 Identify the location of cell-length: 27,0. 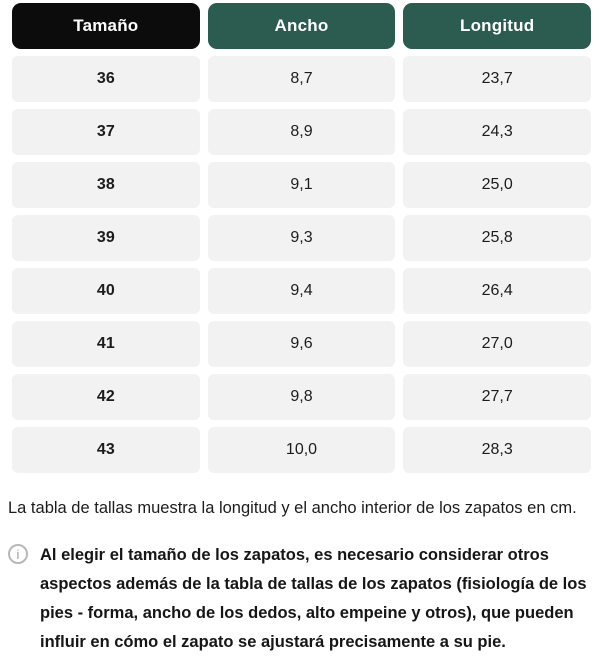
(497, 344).